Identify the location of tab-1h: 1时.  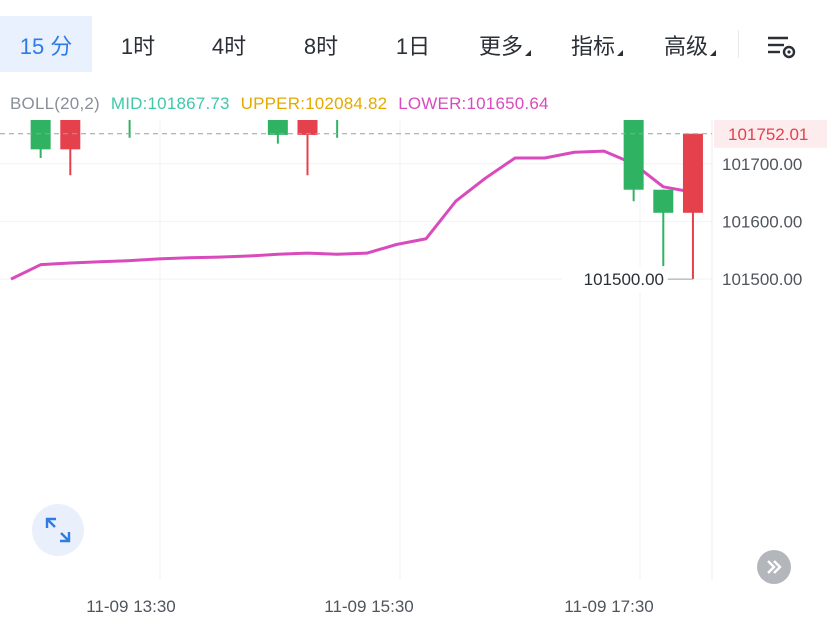
(138, 46).